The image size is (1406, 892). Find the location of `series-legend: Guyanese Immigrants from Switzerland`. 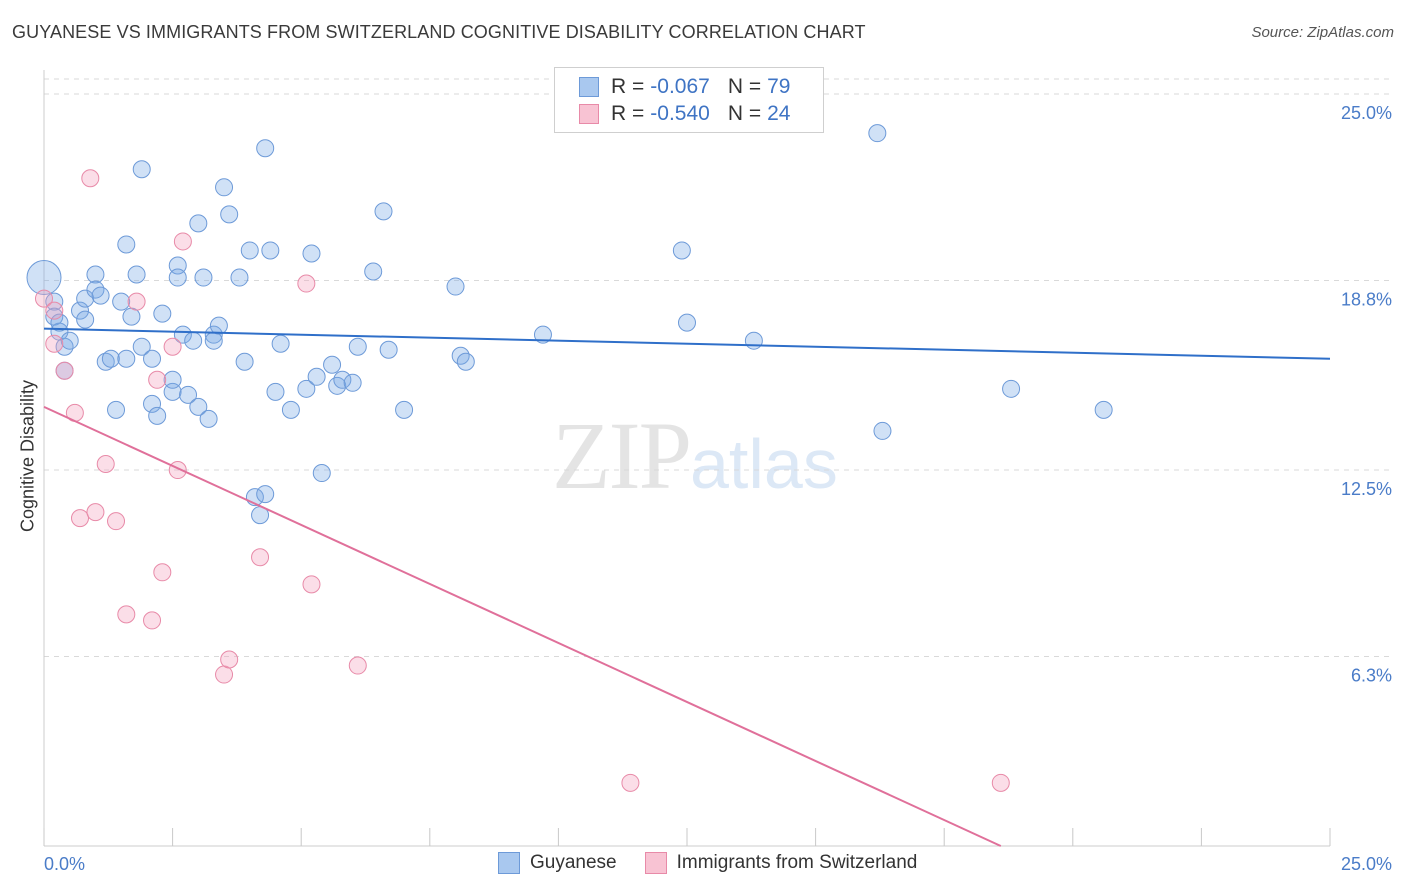

series-legend: Guyanese Immigrants from Switzerland is located at coordinates (721, 863).